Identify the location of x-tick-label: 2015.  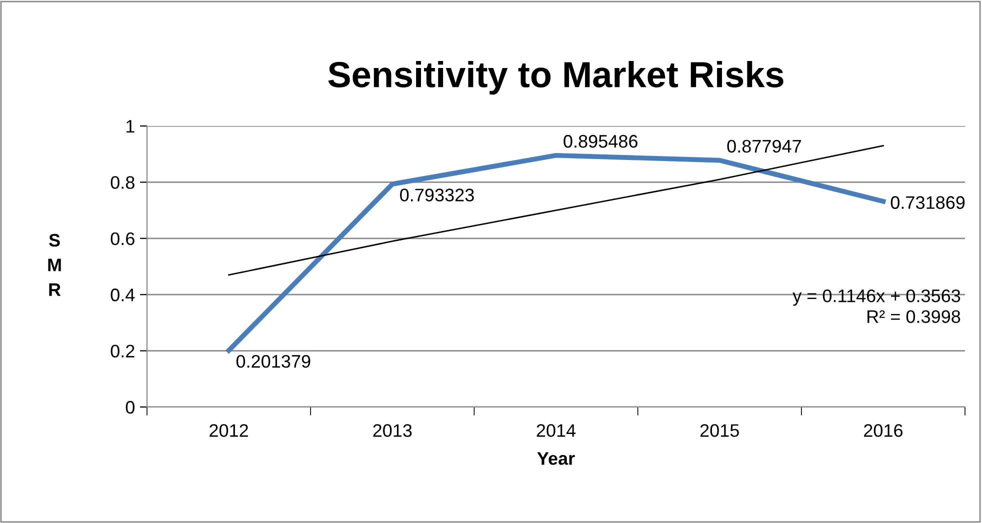
(719, 430).